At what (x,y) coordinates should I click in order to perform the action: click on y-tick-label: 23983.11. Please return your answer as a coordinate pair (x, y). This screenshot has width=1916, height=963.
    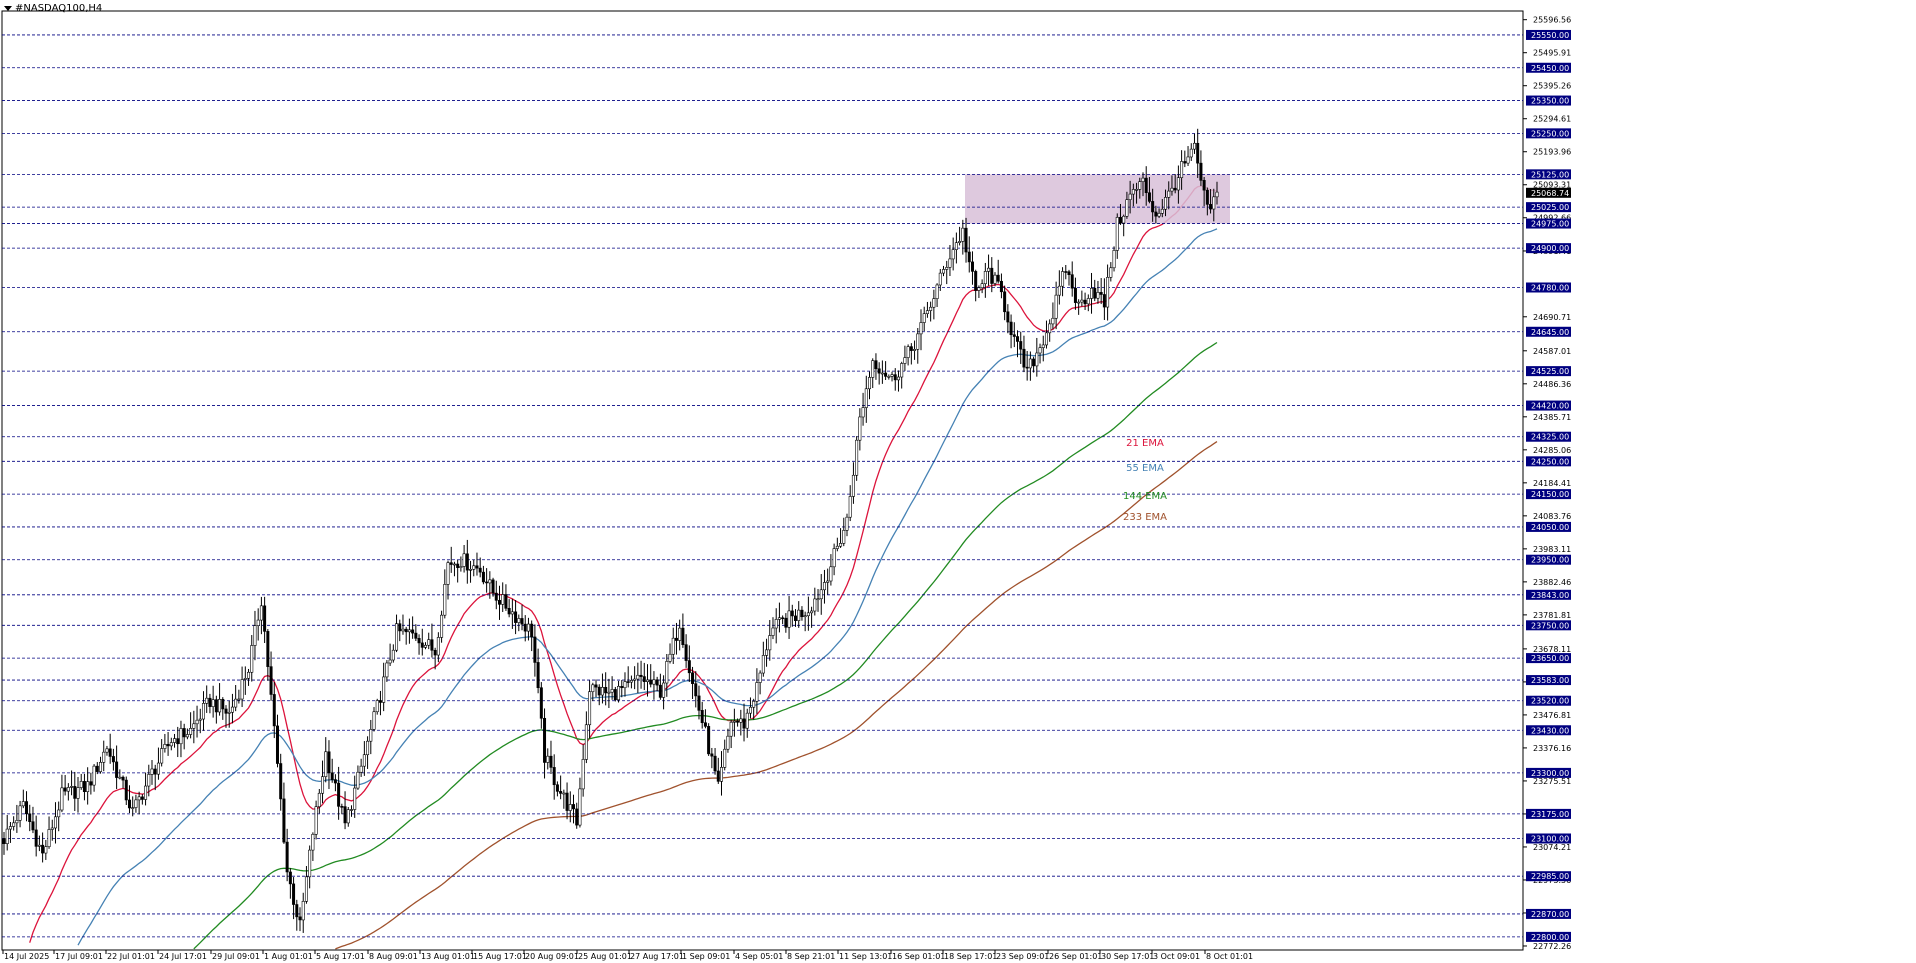
    Looking at the image, I should click on (1552, 549).